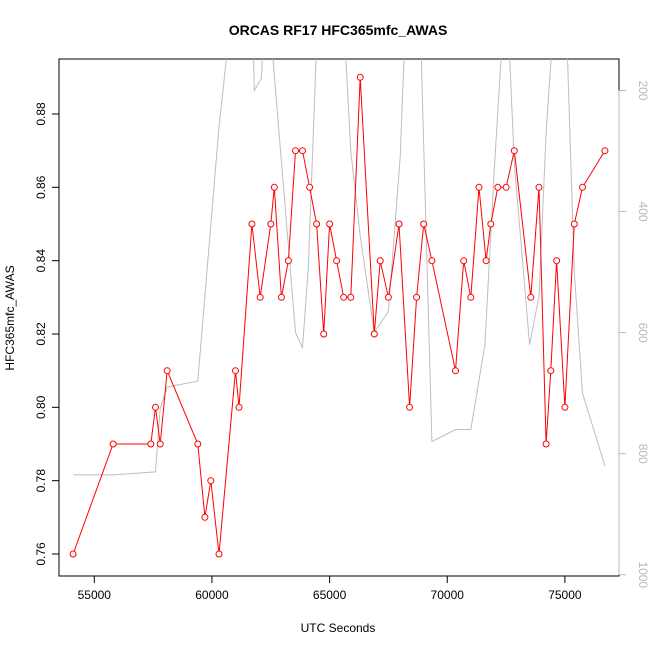 The height and width of the screenshot is (650, 650). Describe the element at coordinates (41, 261) in the screenshot. I see `y-tick-label: 0.84` at that location.